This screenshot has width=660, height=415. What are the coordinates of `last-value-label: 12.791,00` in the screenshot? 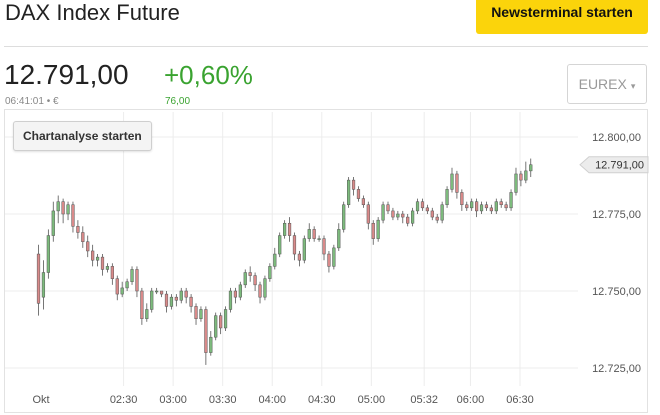 It's located at (619, 166).